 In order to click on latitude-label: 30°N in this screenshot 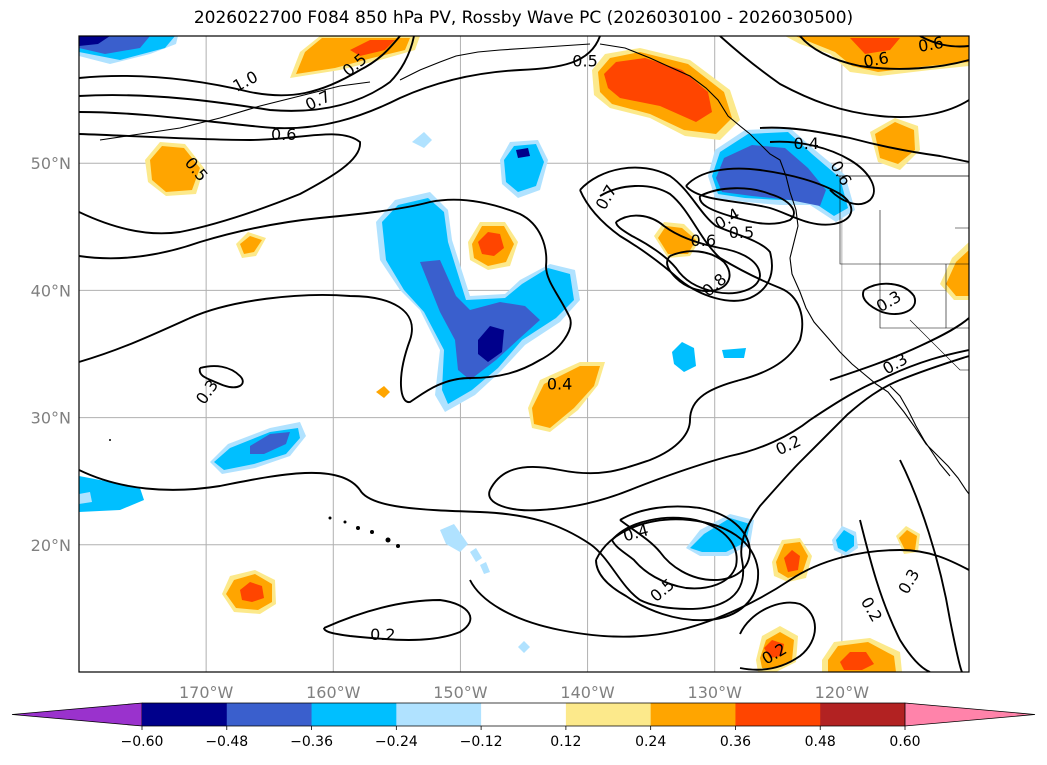, I will do `click(51, 418)`.